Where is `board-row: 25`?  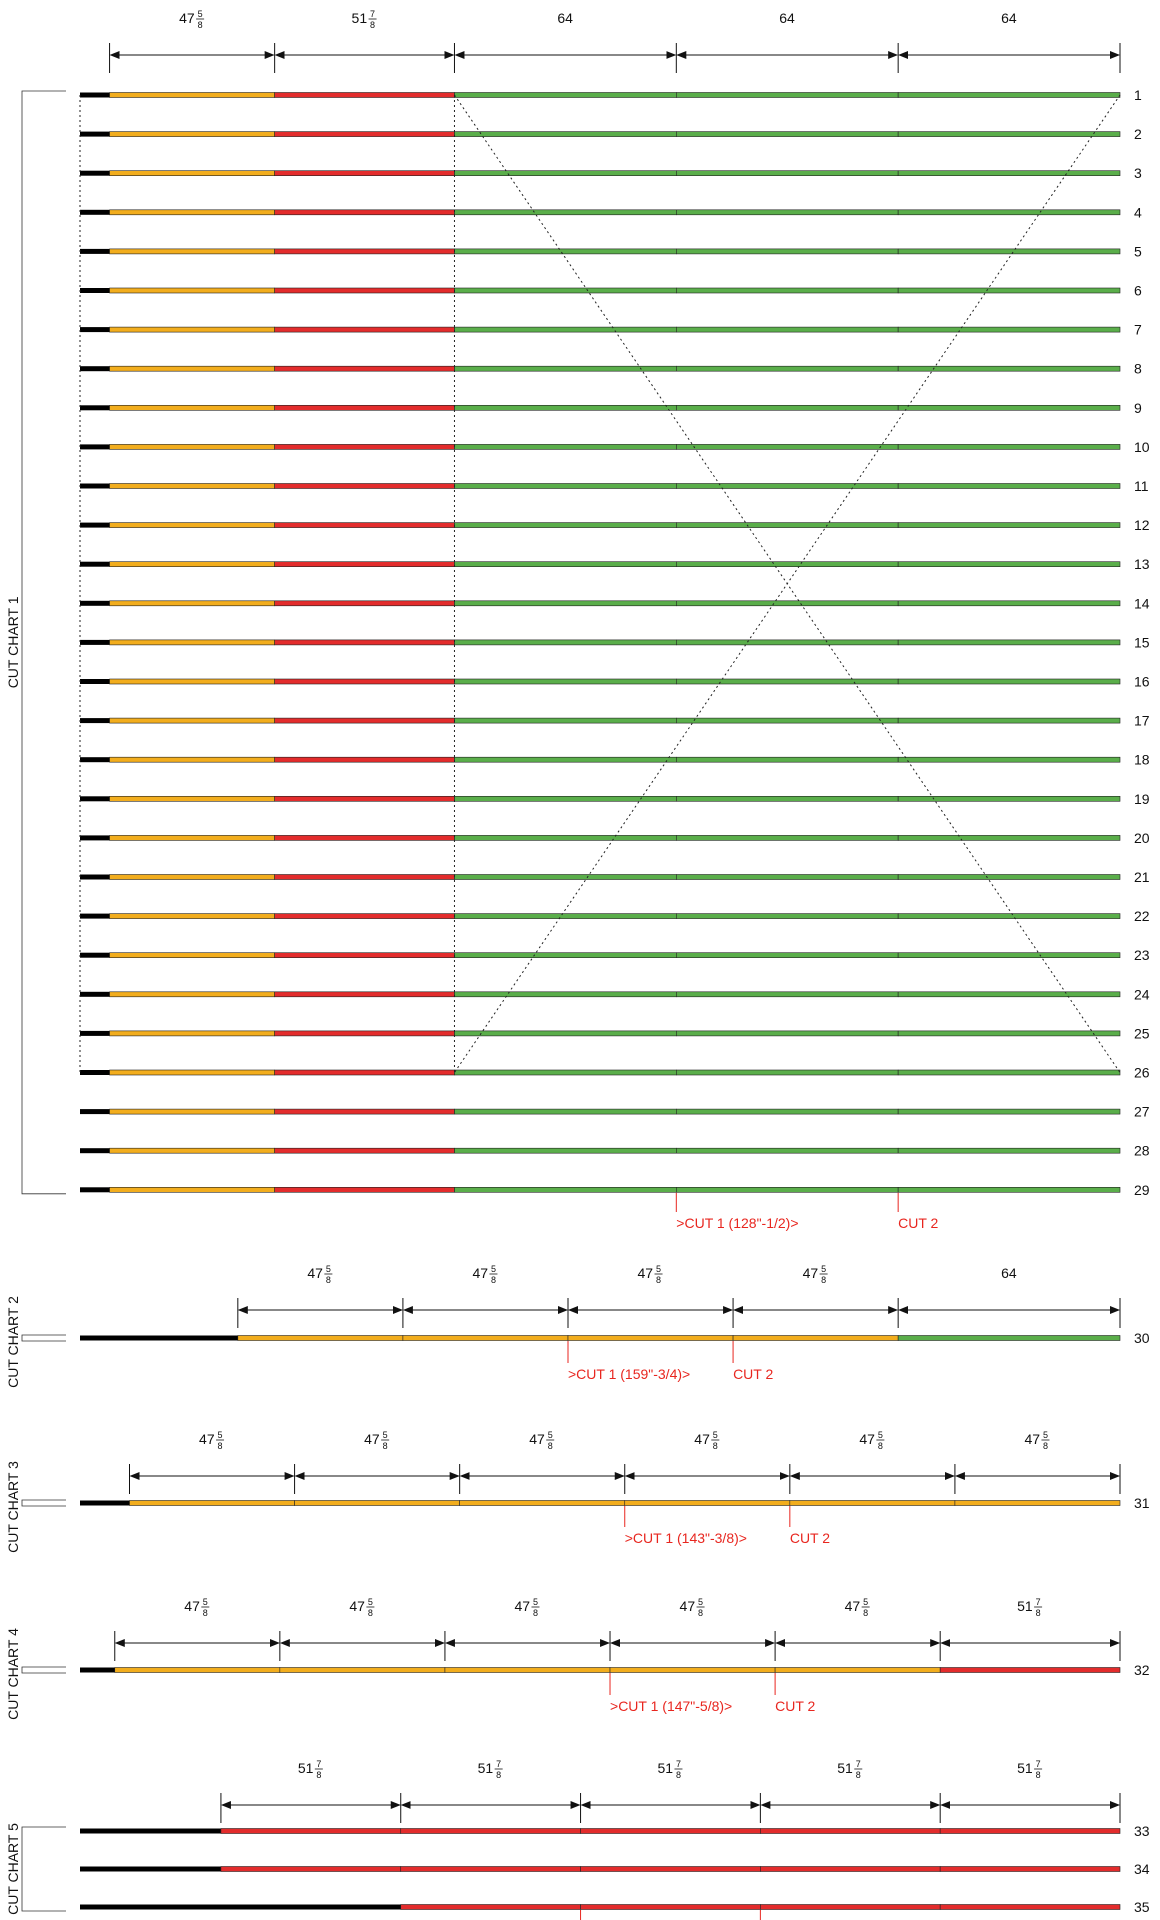
board-row: 25 is located at coordinates (615, 1033).